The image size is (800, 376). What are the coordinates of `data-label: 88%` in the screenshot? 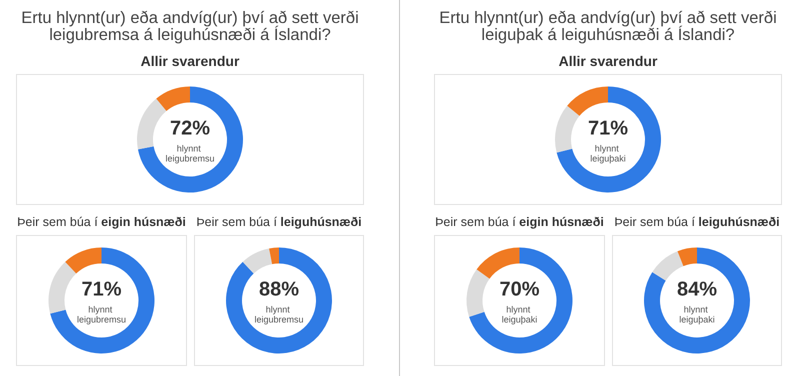 It's located at (279, 289).